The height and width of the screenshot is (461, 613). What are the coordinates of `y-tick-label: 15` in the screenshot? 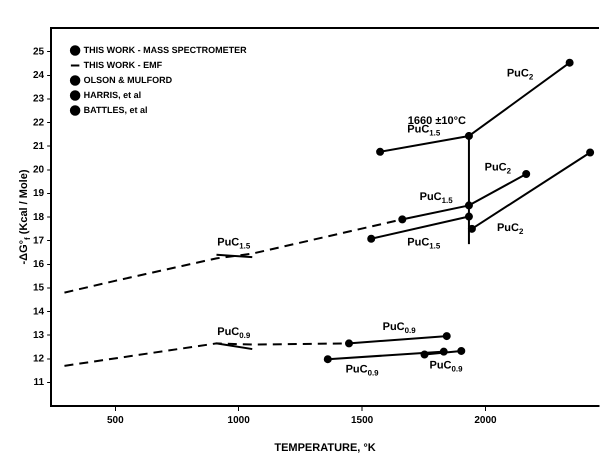 It's located at (39, 288).